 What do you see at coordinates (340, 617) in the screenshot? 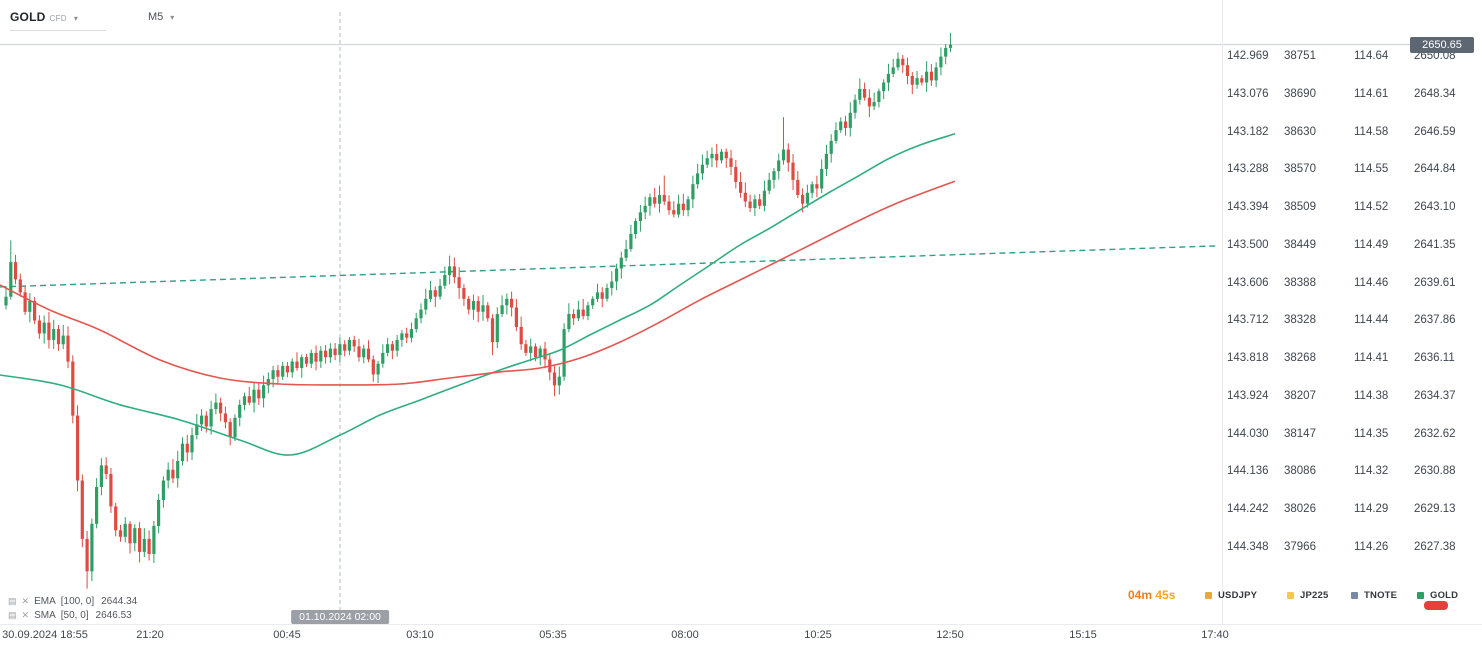
I see `crosshair-datetime-badge: 01.10.2024 02:00` at bounding box center [340, 617].